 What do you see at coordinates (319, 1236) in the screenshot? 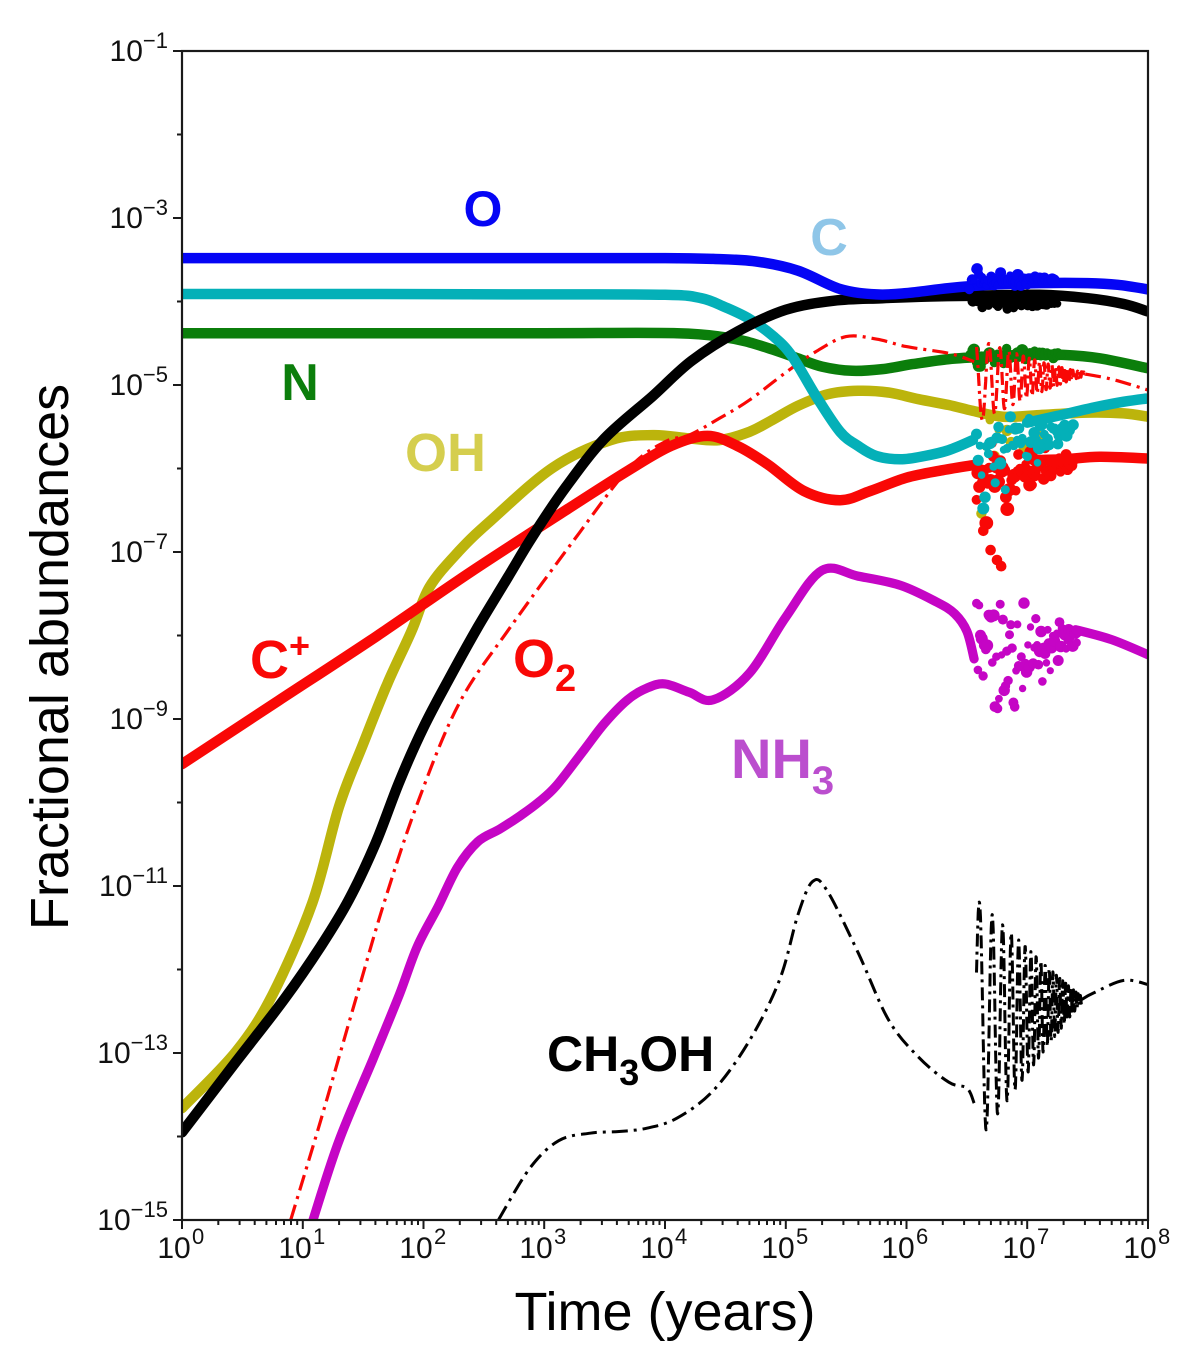
I see `svg-text: 1` at bounding box center [319, 1236].